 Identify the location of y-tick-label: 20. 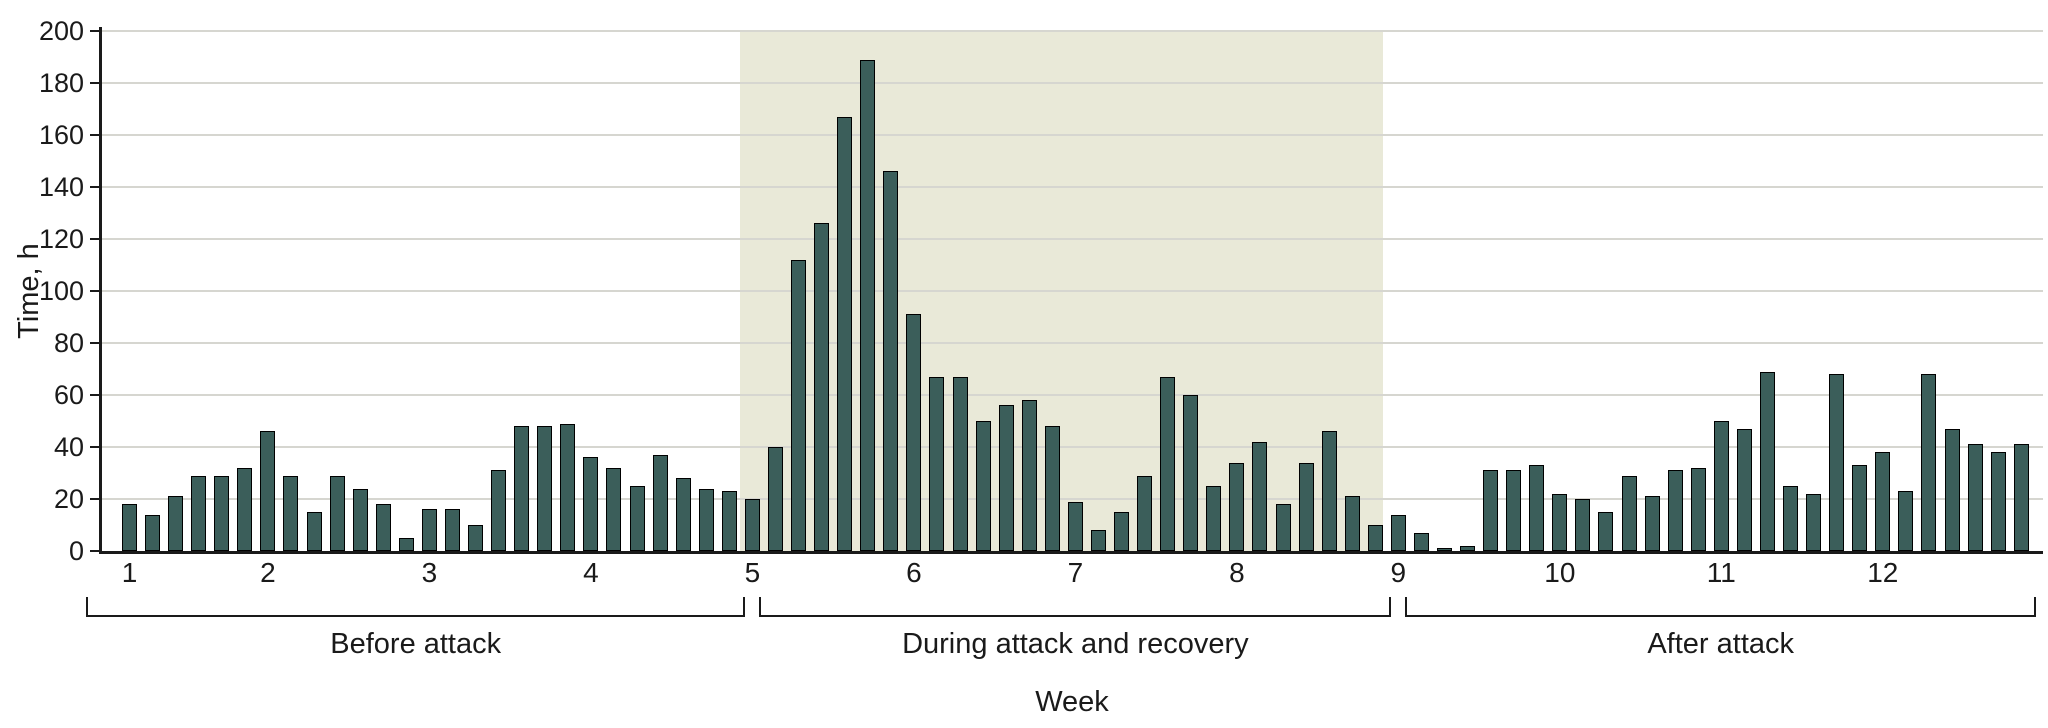
(68, 499).